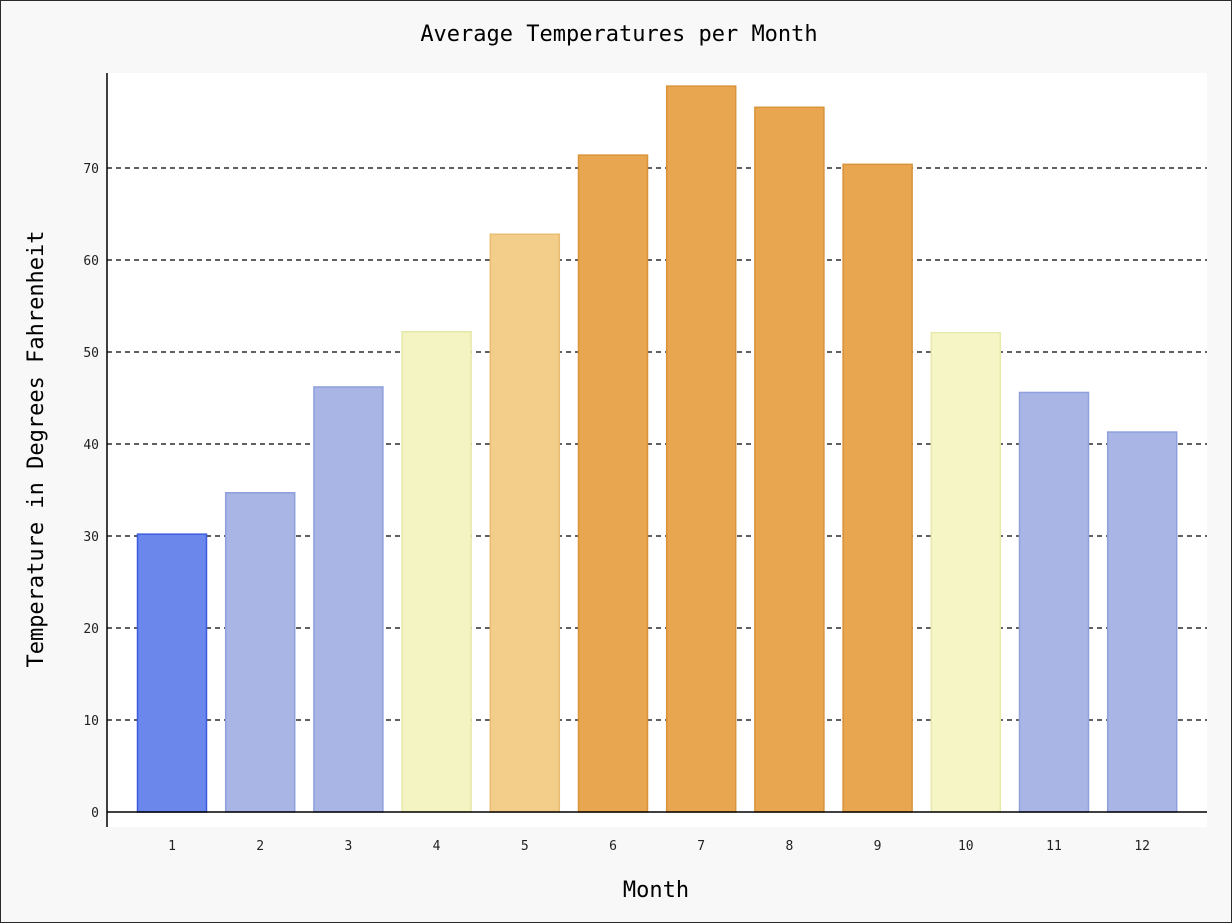 This screenshot has width=1232, height=923. Describe the element at coordinates (656, 890) in the screenshot. I see `x-axis-label: Month` at that location.